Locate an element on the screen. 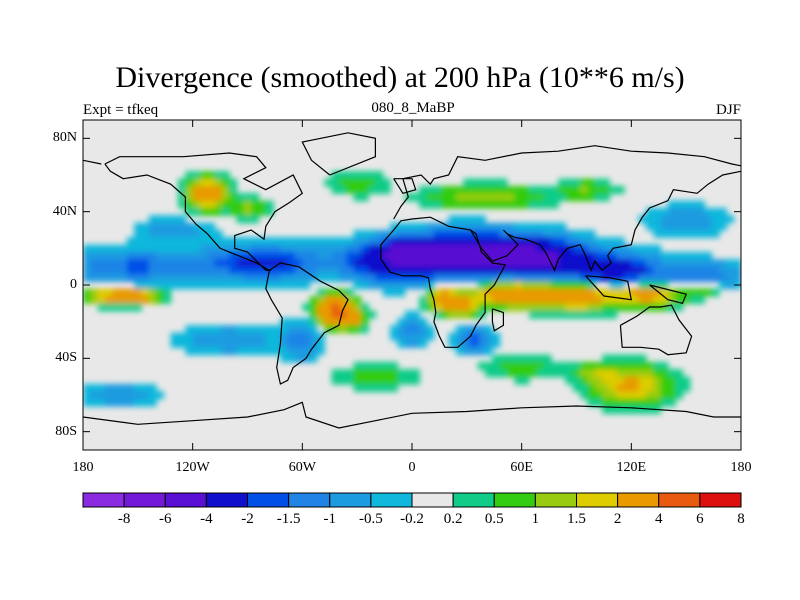  y-tick-label: 80S is located at coordinates (66, 431).